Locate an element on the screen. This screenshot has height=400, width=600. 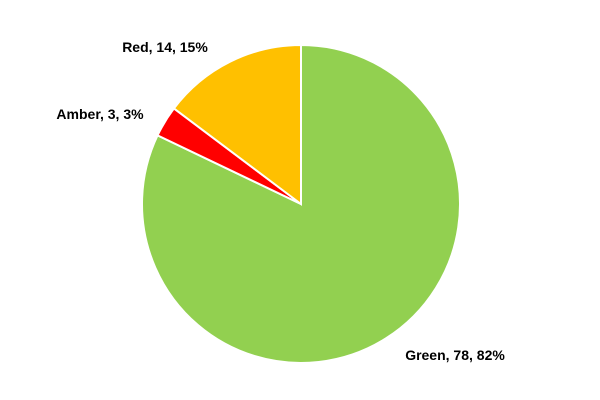
pie-slice-red is located at coordinates (237, 125).